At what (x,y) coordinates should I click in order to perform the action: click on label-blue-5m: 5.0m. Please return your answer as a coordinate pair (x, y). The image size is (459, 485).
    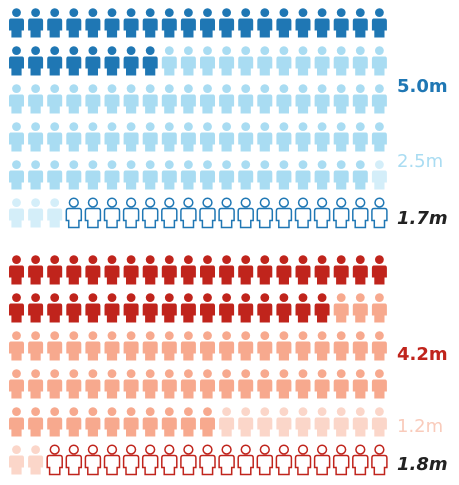
    Looking at the image, I should click on (422, 86).